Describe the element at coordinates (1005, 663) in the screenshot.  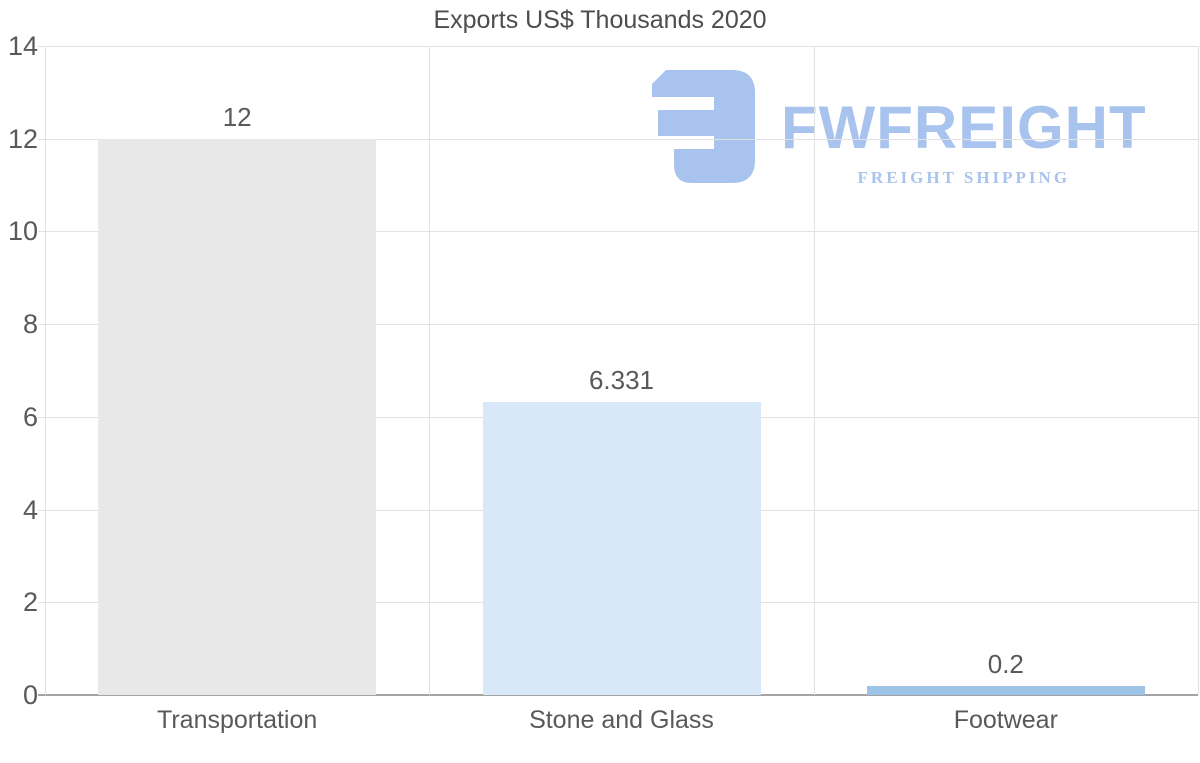
I see `bar-value-label: 0.2` at that location.